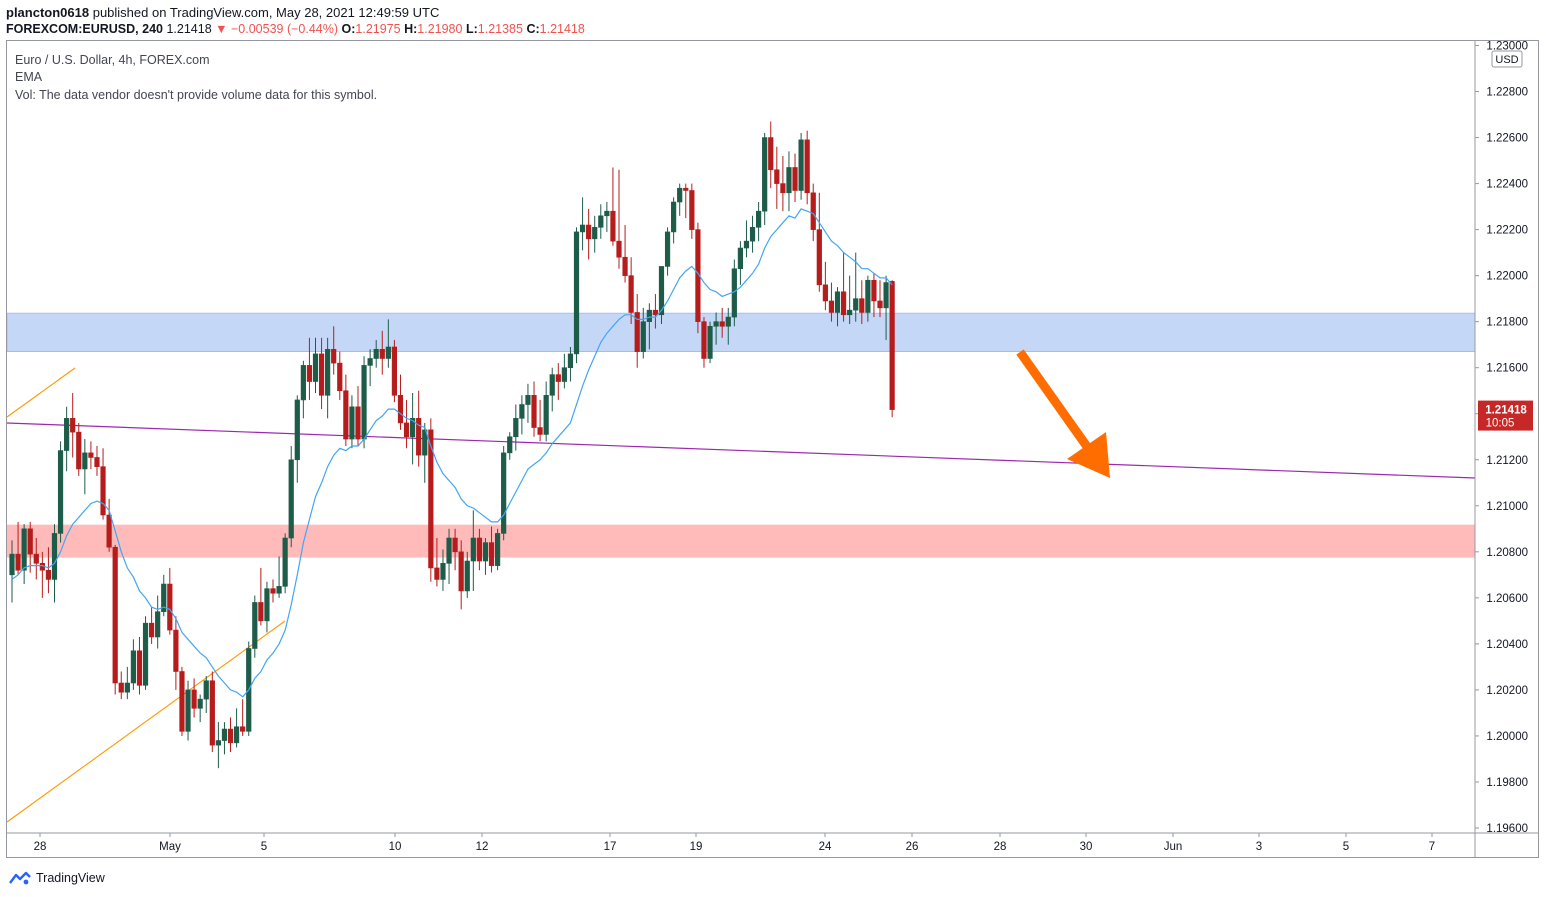  I want to click on author-name: plancton0618, so click(48, 12).